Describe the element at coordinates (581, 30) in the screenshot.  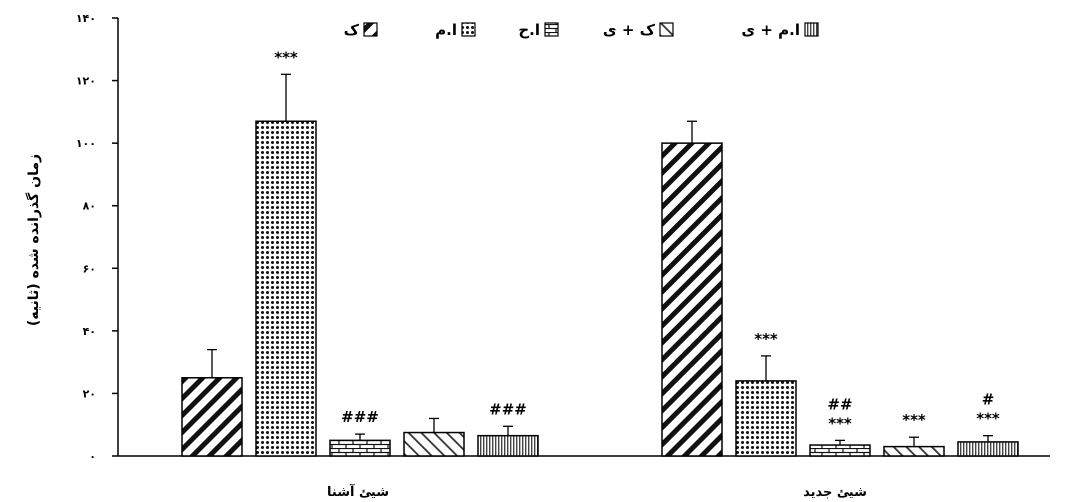
I see `legend: ک ا.م ا.ح ک + ی ا.م + ی` at that location.